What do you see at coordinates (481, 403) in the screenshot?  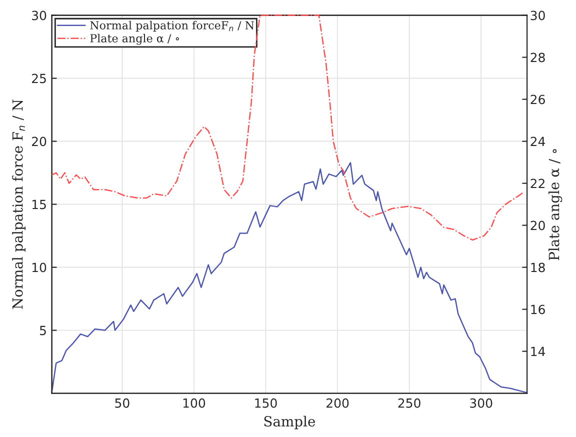 I see `x-tick-label: 300` at bounding box center [481, 403].